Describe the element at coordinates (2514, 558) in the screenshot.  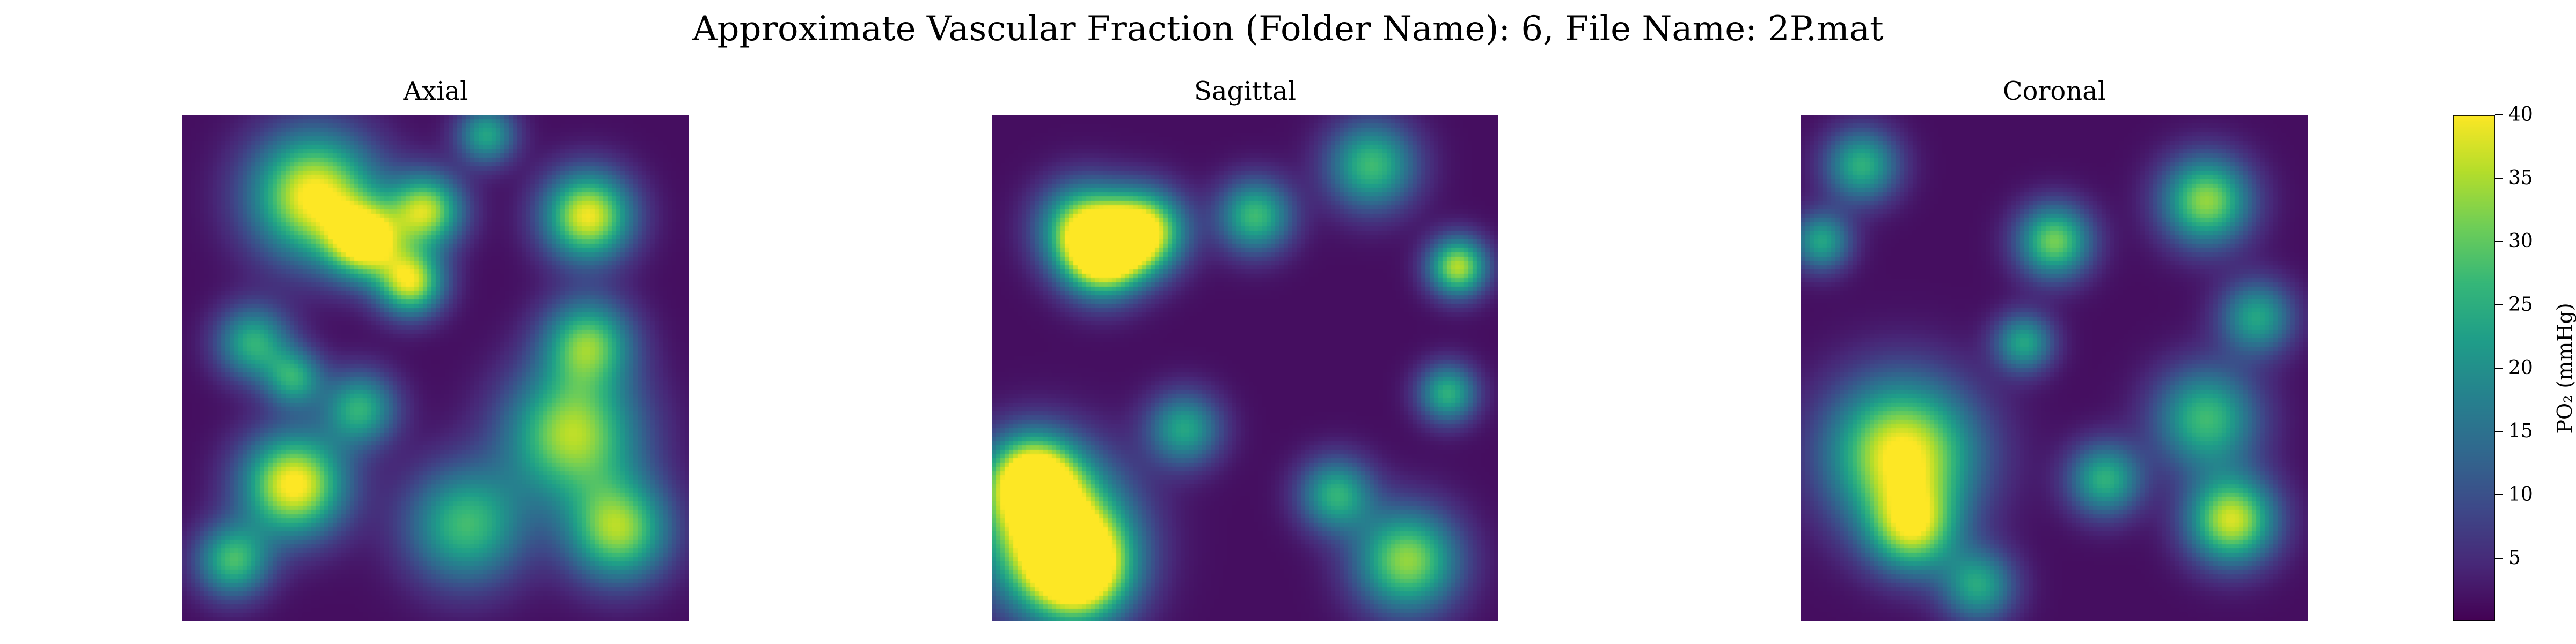
I see `colorbar-tick-label: 5` at that location.